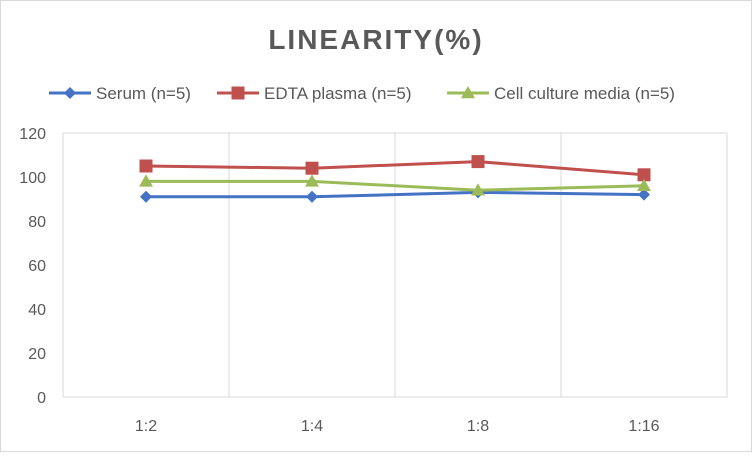  I want to click on legend-item: EDTA plasma (n=5), so click(314, 93).